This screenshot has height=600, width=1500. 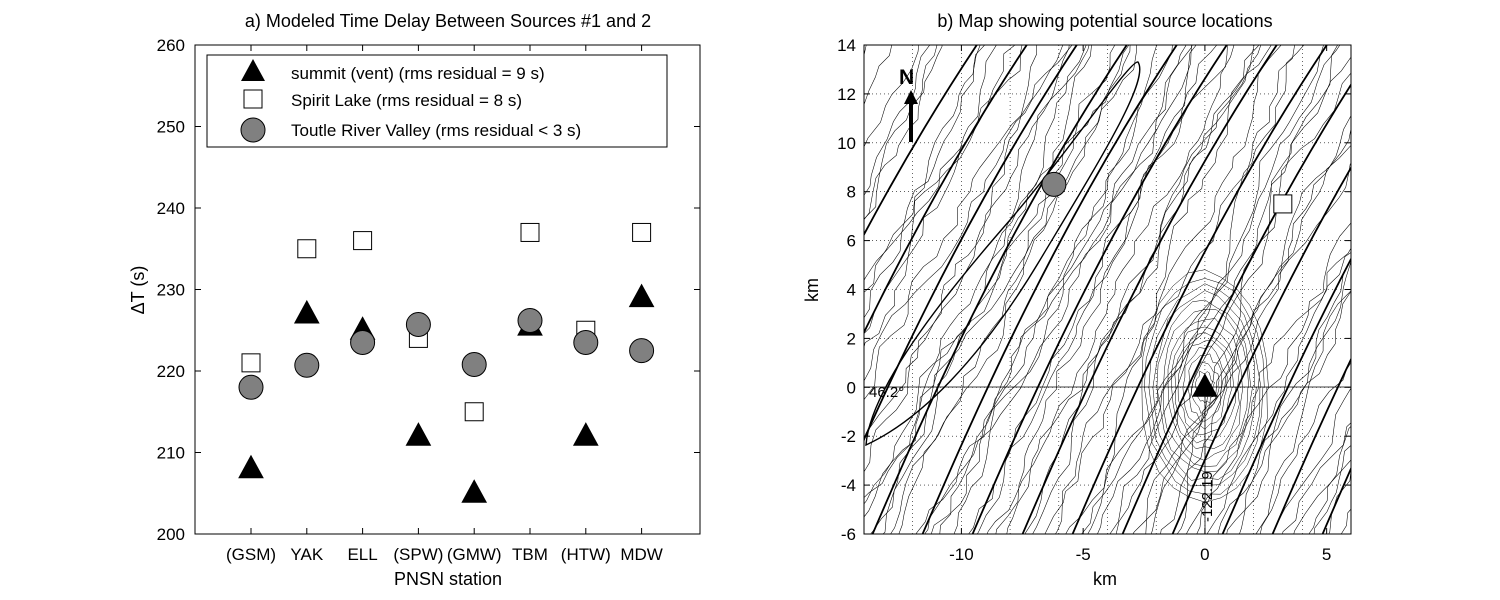 I want to click on legend-box, so click(x=437, y=101).